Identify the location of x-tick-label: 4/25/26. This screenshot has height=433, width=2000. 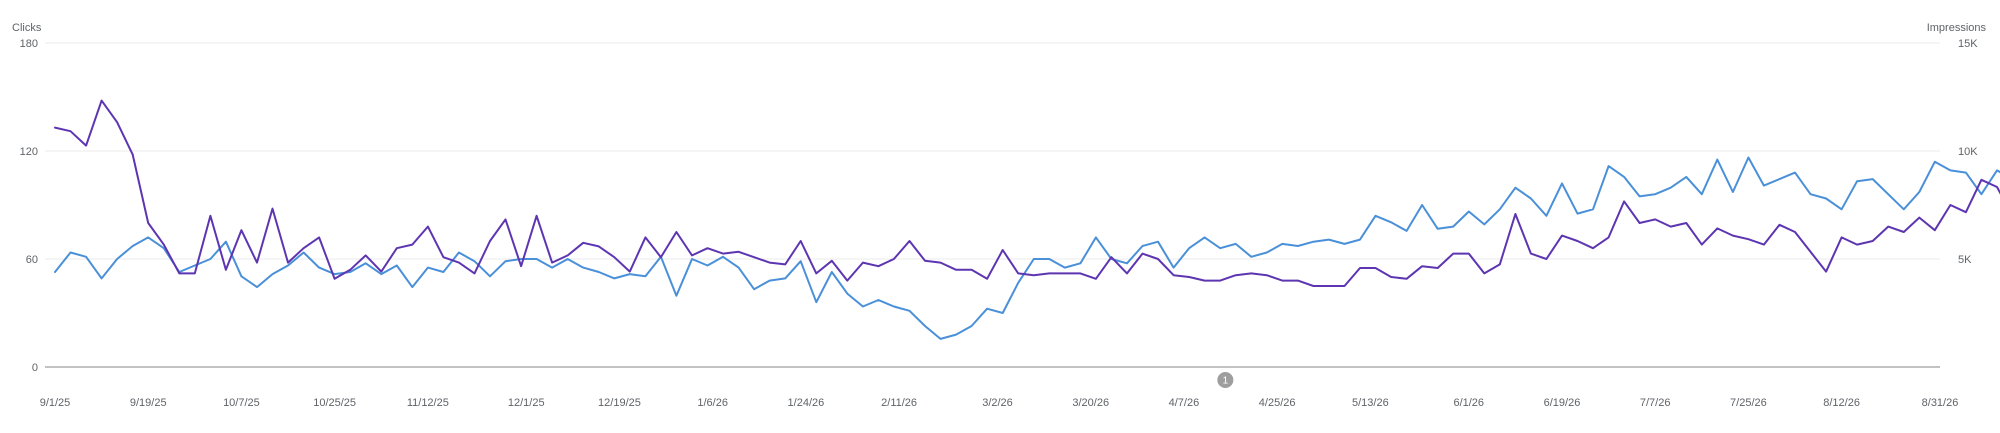
(1277, 403).